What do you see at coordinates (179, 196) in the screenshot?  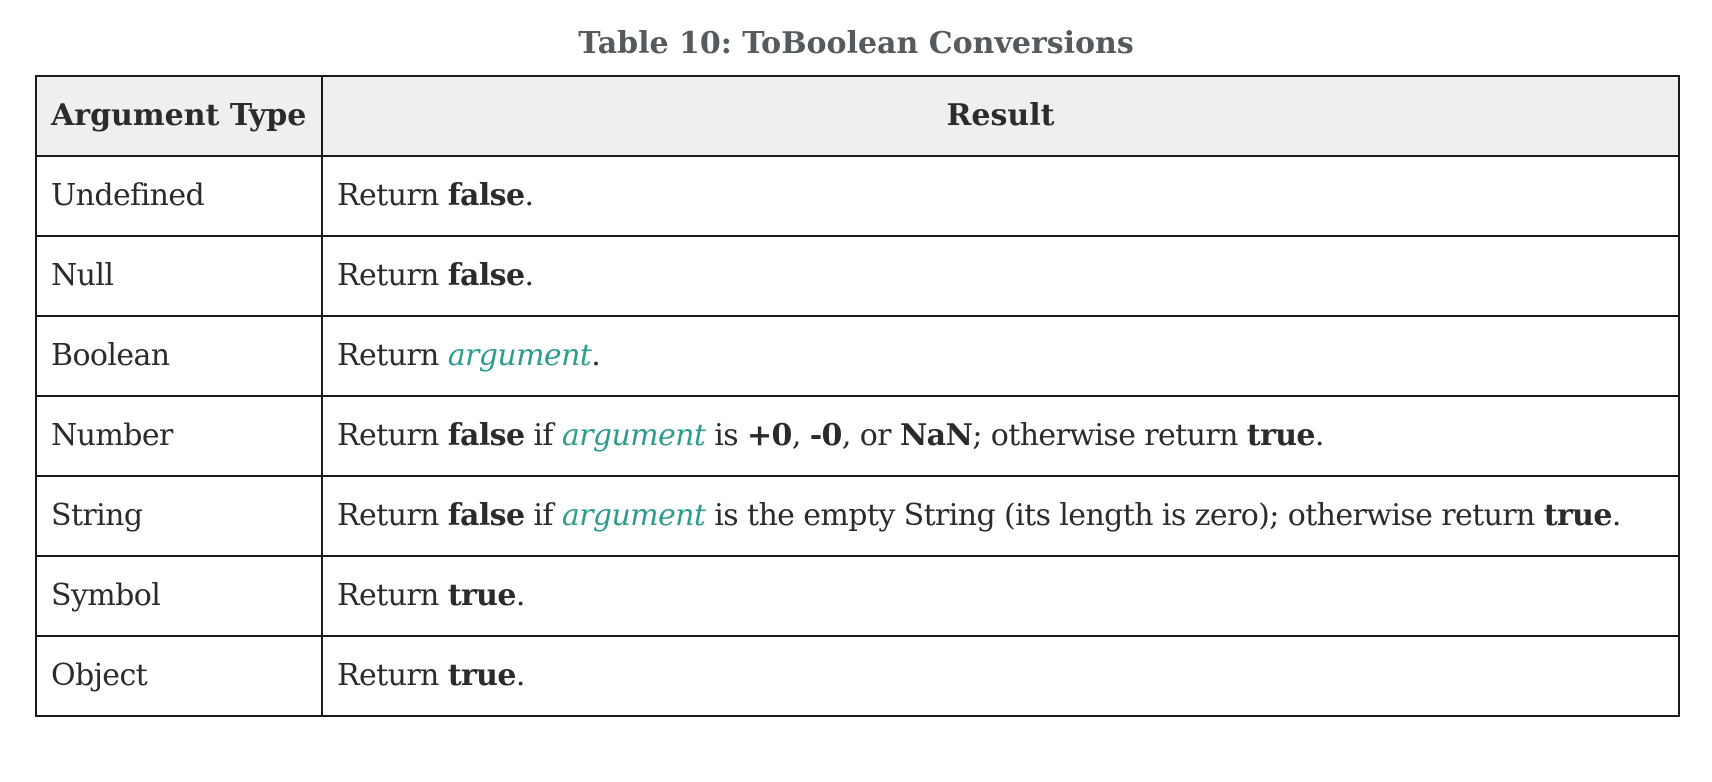 I see `argument-type-cell: Undefined` at bounding box center [179, 196].